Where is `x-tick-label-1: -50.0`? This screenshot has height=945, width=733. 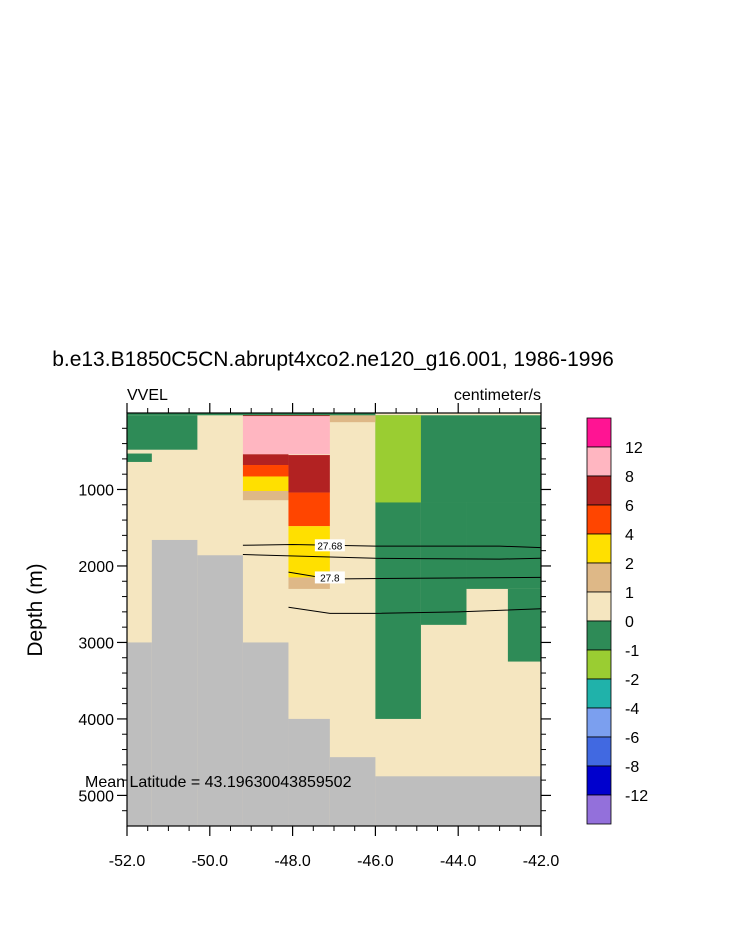 x-tick-label-1: -50.0 is located at coordinates (210, 861).